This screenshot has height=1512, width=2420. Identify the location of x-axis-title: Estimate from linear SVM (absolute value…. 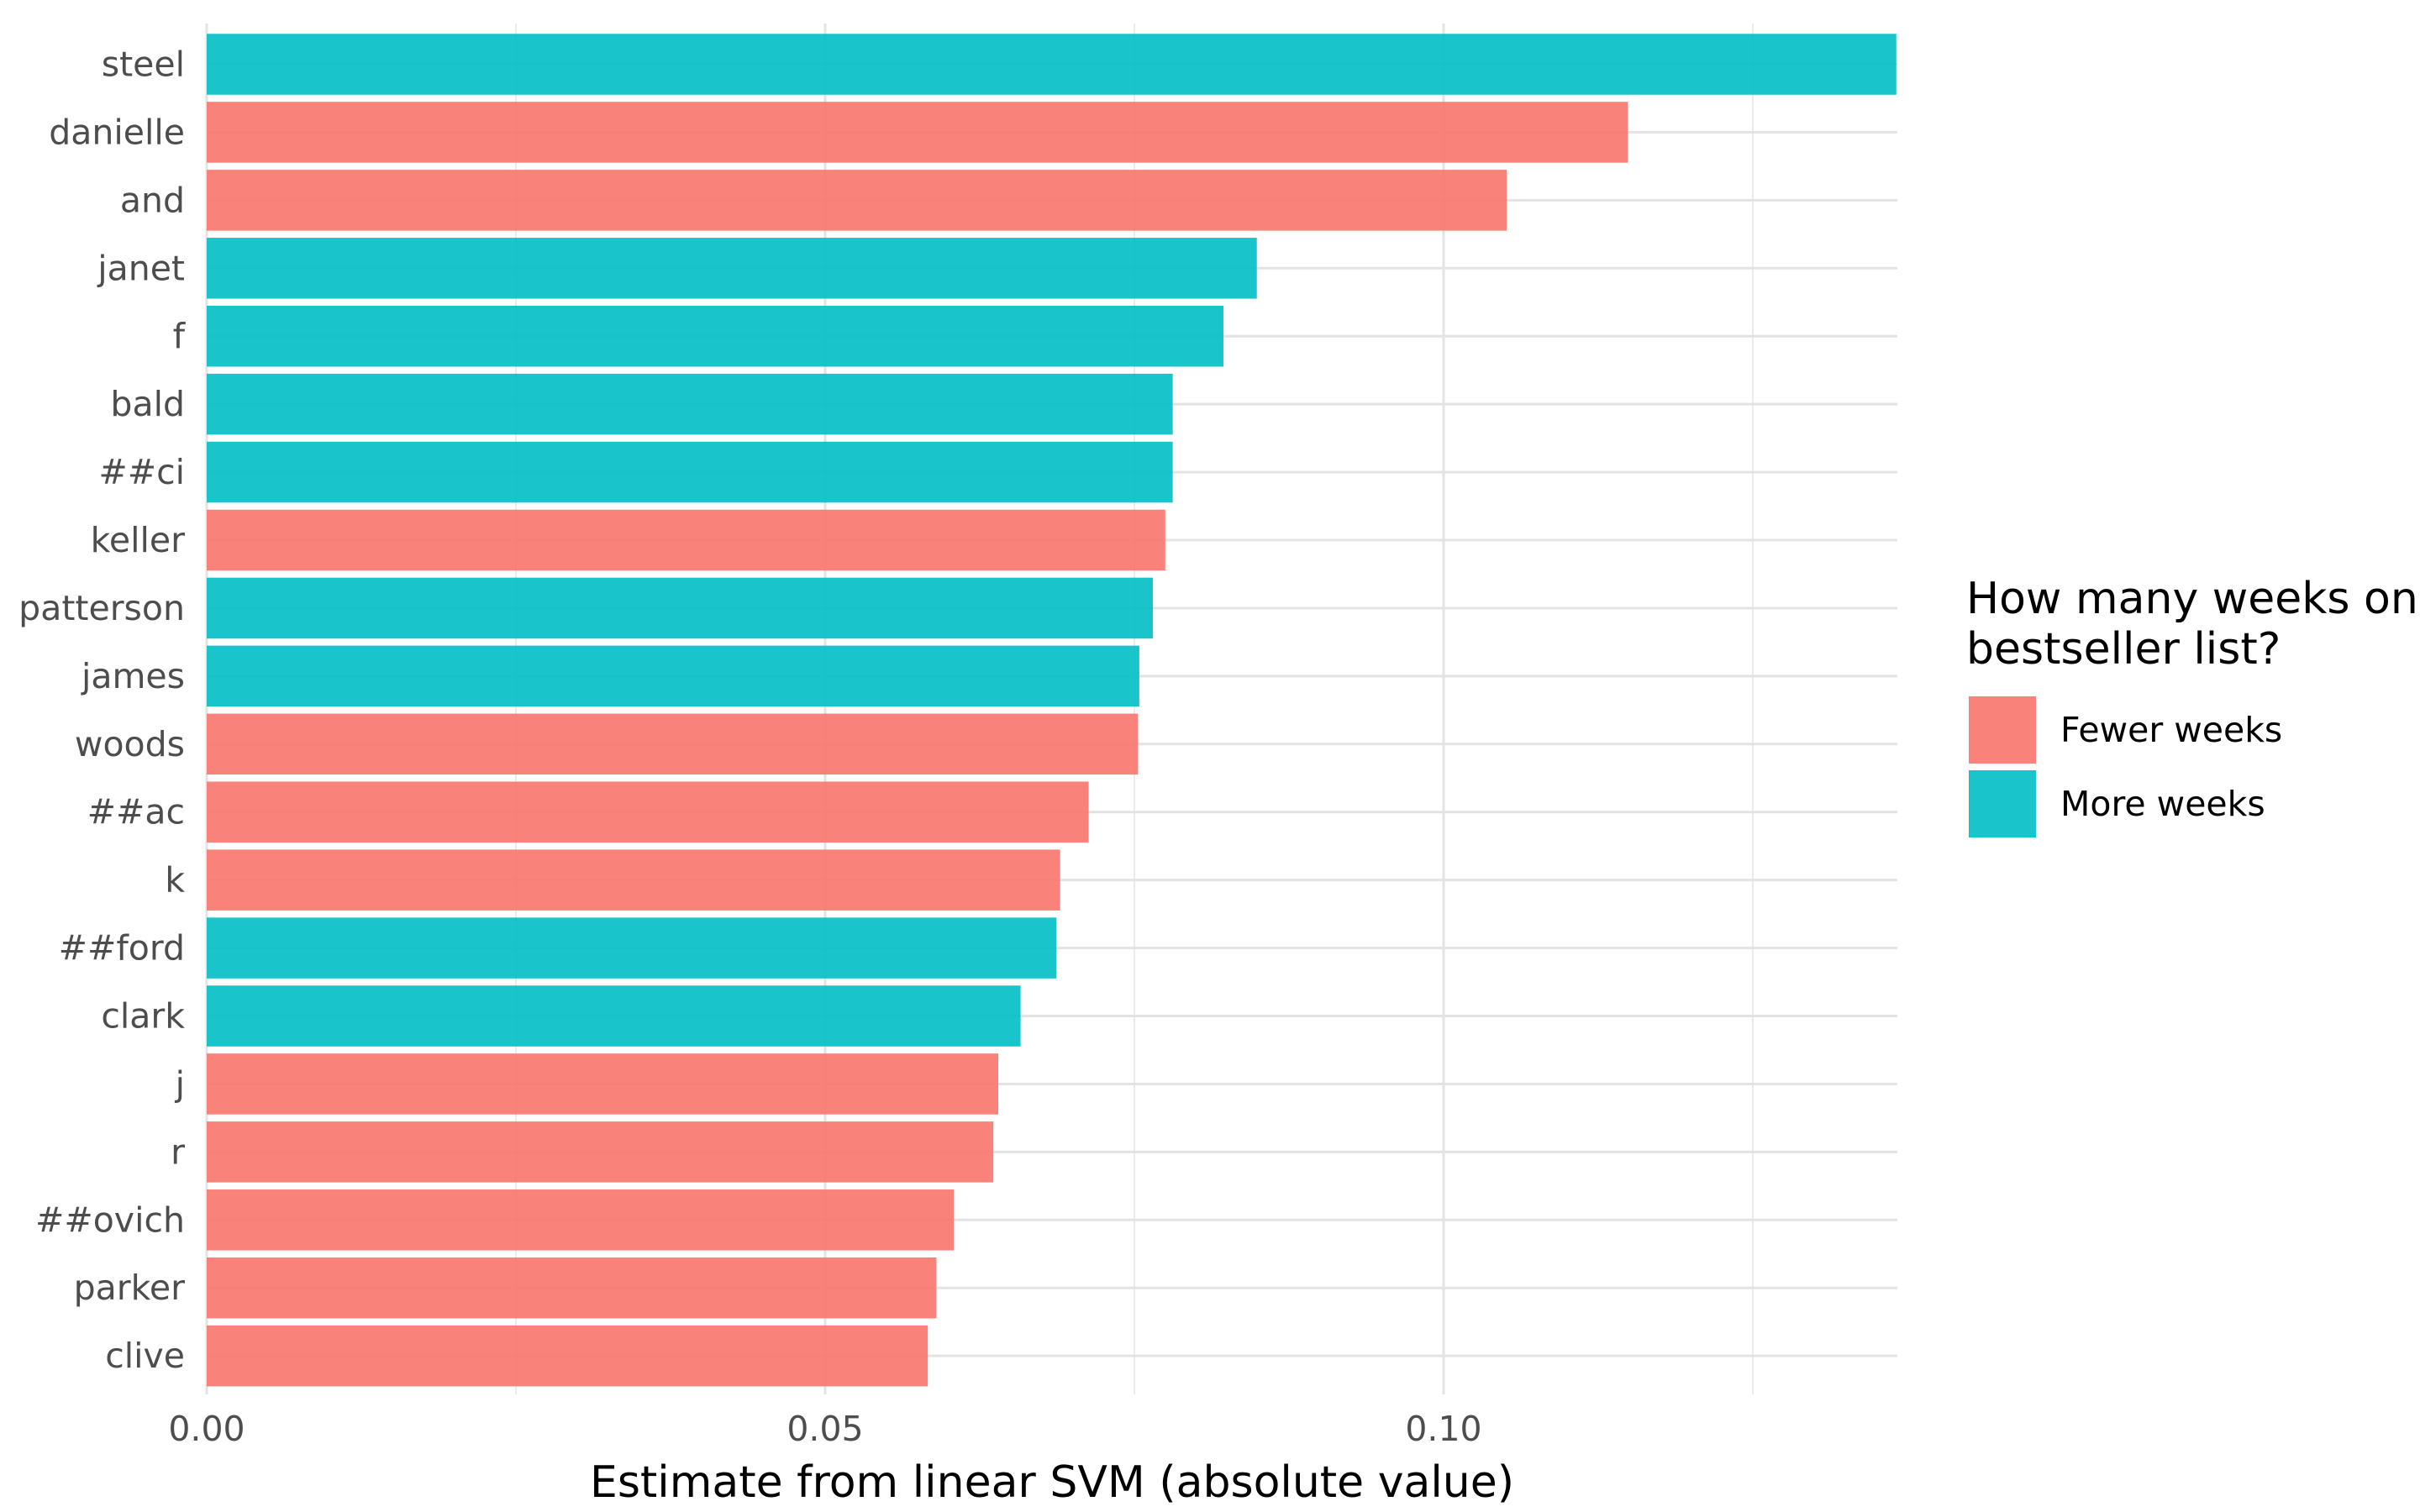
(1052, 1482).